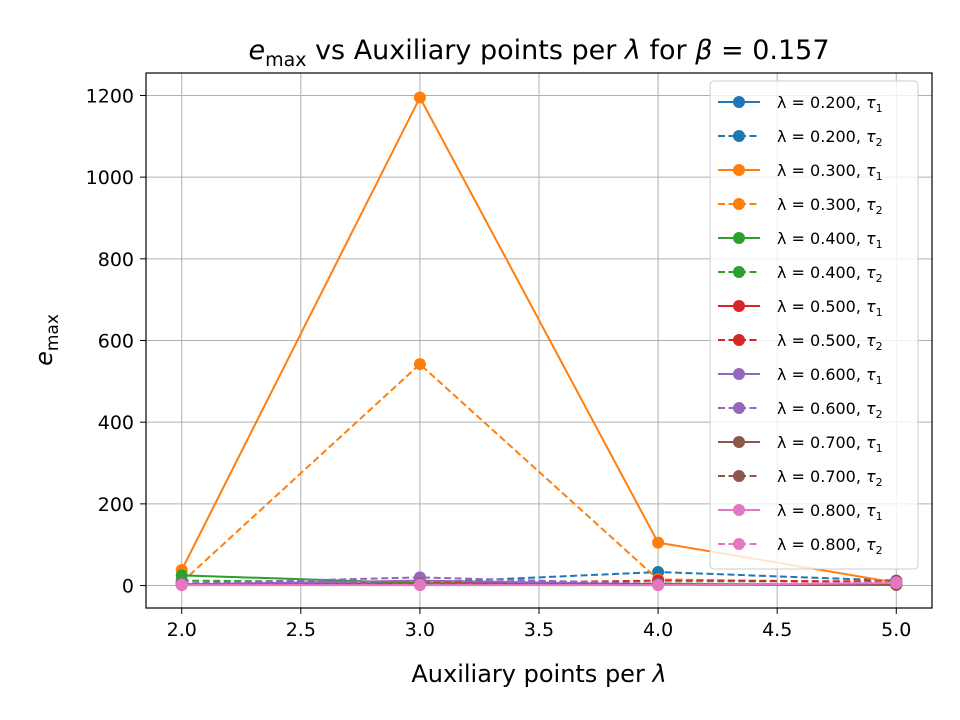  Describe the element at coordinates (830, 172) in the screenshot. I see `legend-label: λ = 0.300, τ1` at that location.